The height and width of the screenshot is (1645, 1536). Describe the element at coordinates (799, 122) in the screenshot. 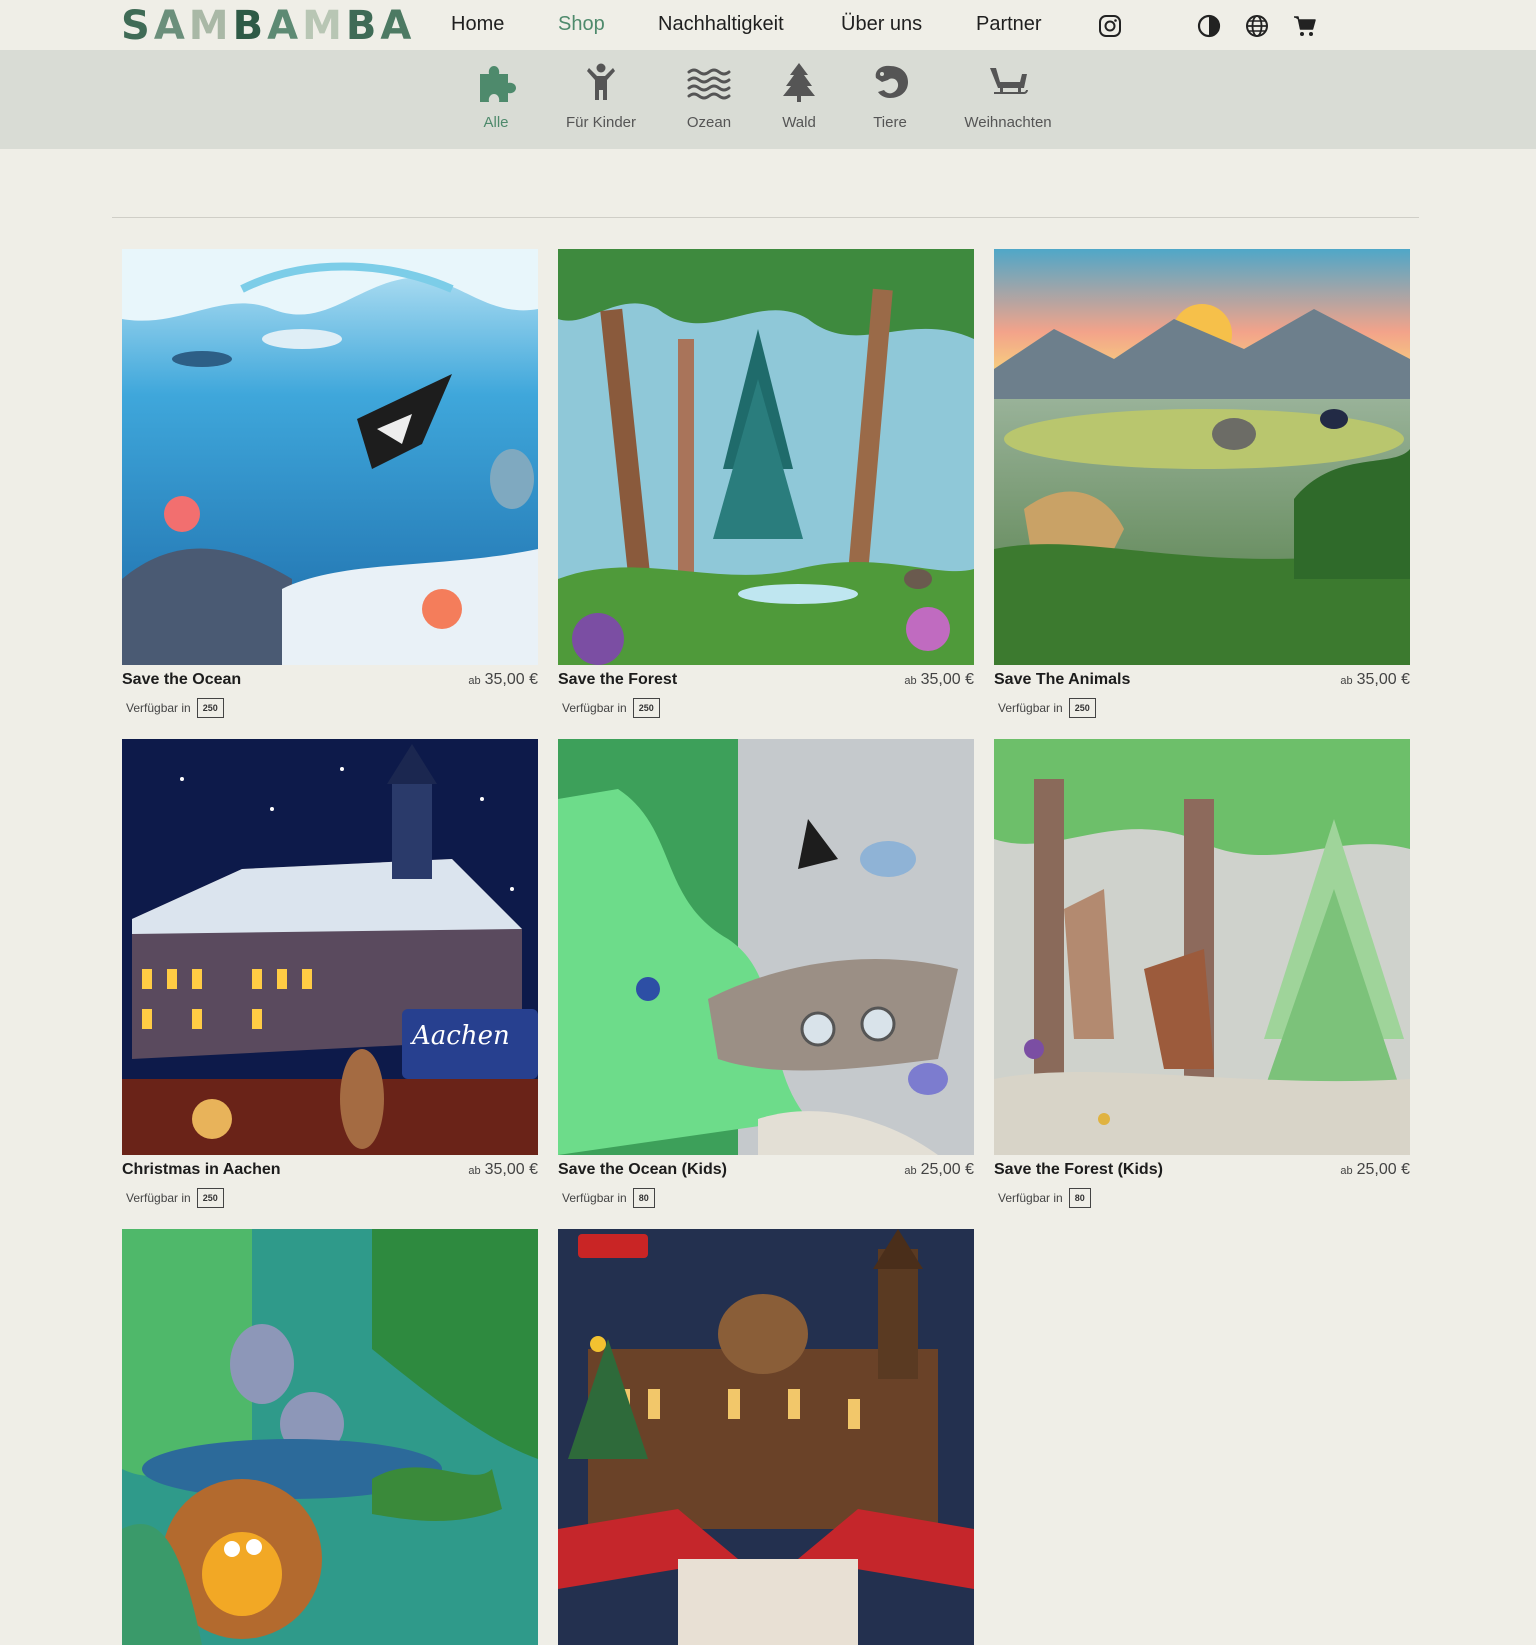

I see `category-label: Wald` at that location.